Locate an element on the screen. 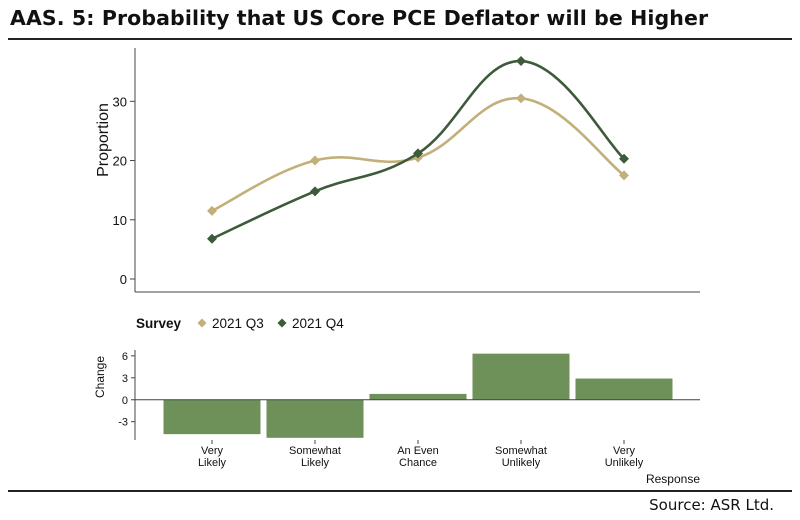  bar-x-tick-label: An Even Chance is located at coordinates (418, 457).